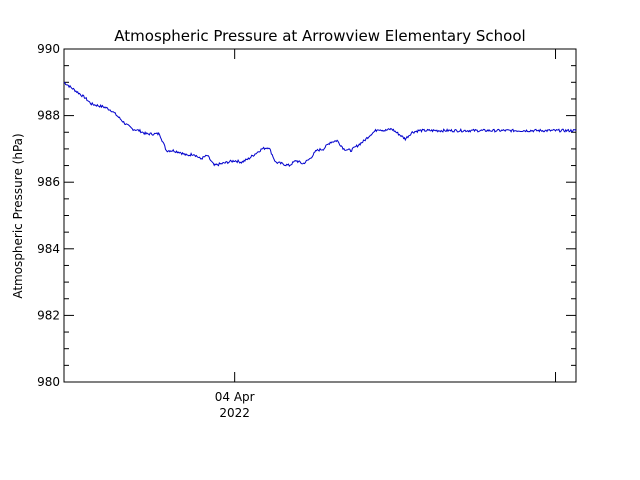  What do you see at coordinates (48, 116) in the screenshot?
I see `y-tick-label: 988` at bounding box center [48, 116].